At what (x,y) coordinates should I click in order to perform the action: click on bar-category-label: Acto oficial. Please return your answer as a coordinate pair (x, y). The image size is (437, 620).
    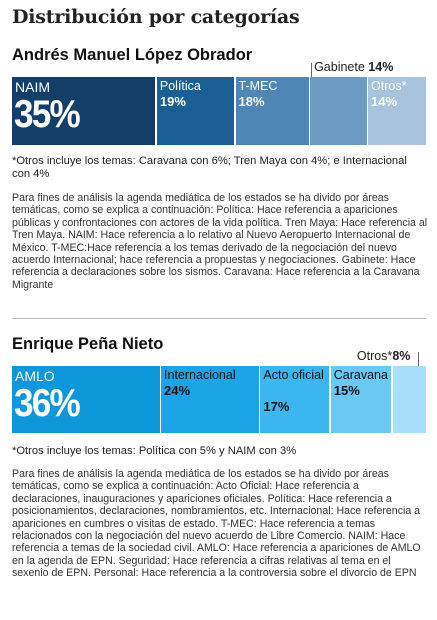
    Looking at the image, I should click on (293, 375).